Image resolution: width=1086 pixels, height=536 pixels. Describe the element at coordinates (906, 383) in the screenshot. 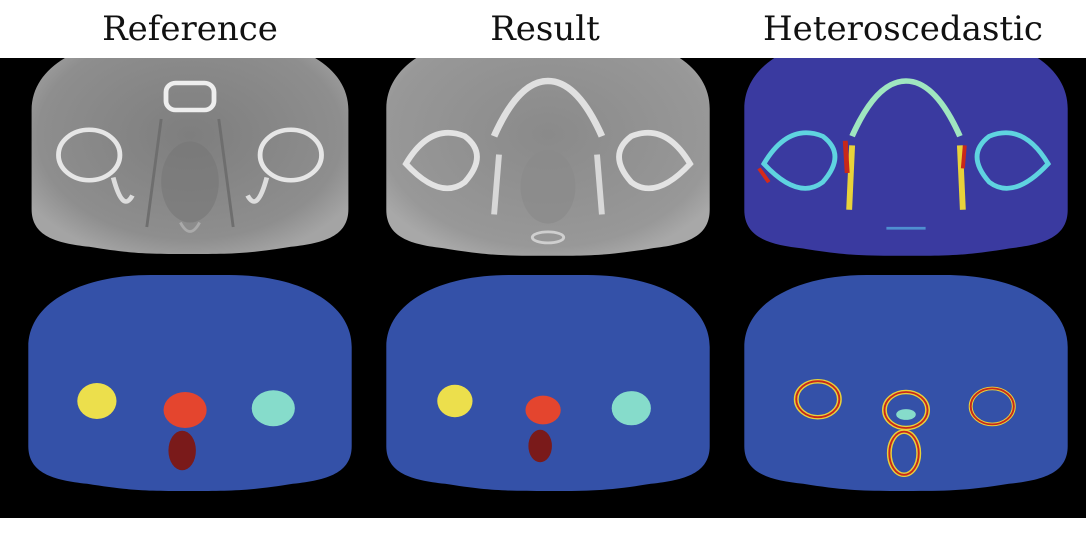

I see `heteroscedastic-segmentation-uncertainty-panel` at that location.